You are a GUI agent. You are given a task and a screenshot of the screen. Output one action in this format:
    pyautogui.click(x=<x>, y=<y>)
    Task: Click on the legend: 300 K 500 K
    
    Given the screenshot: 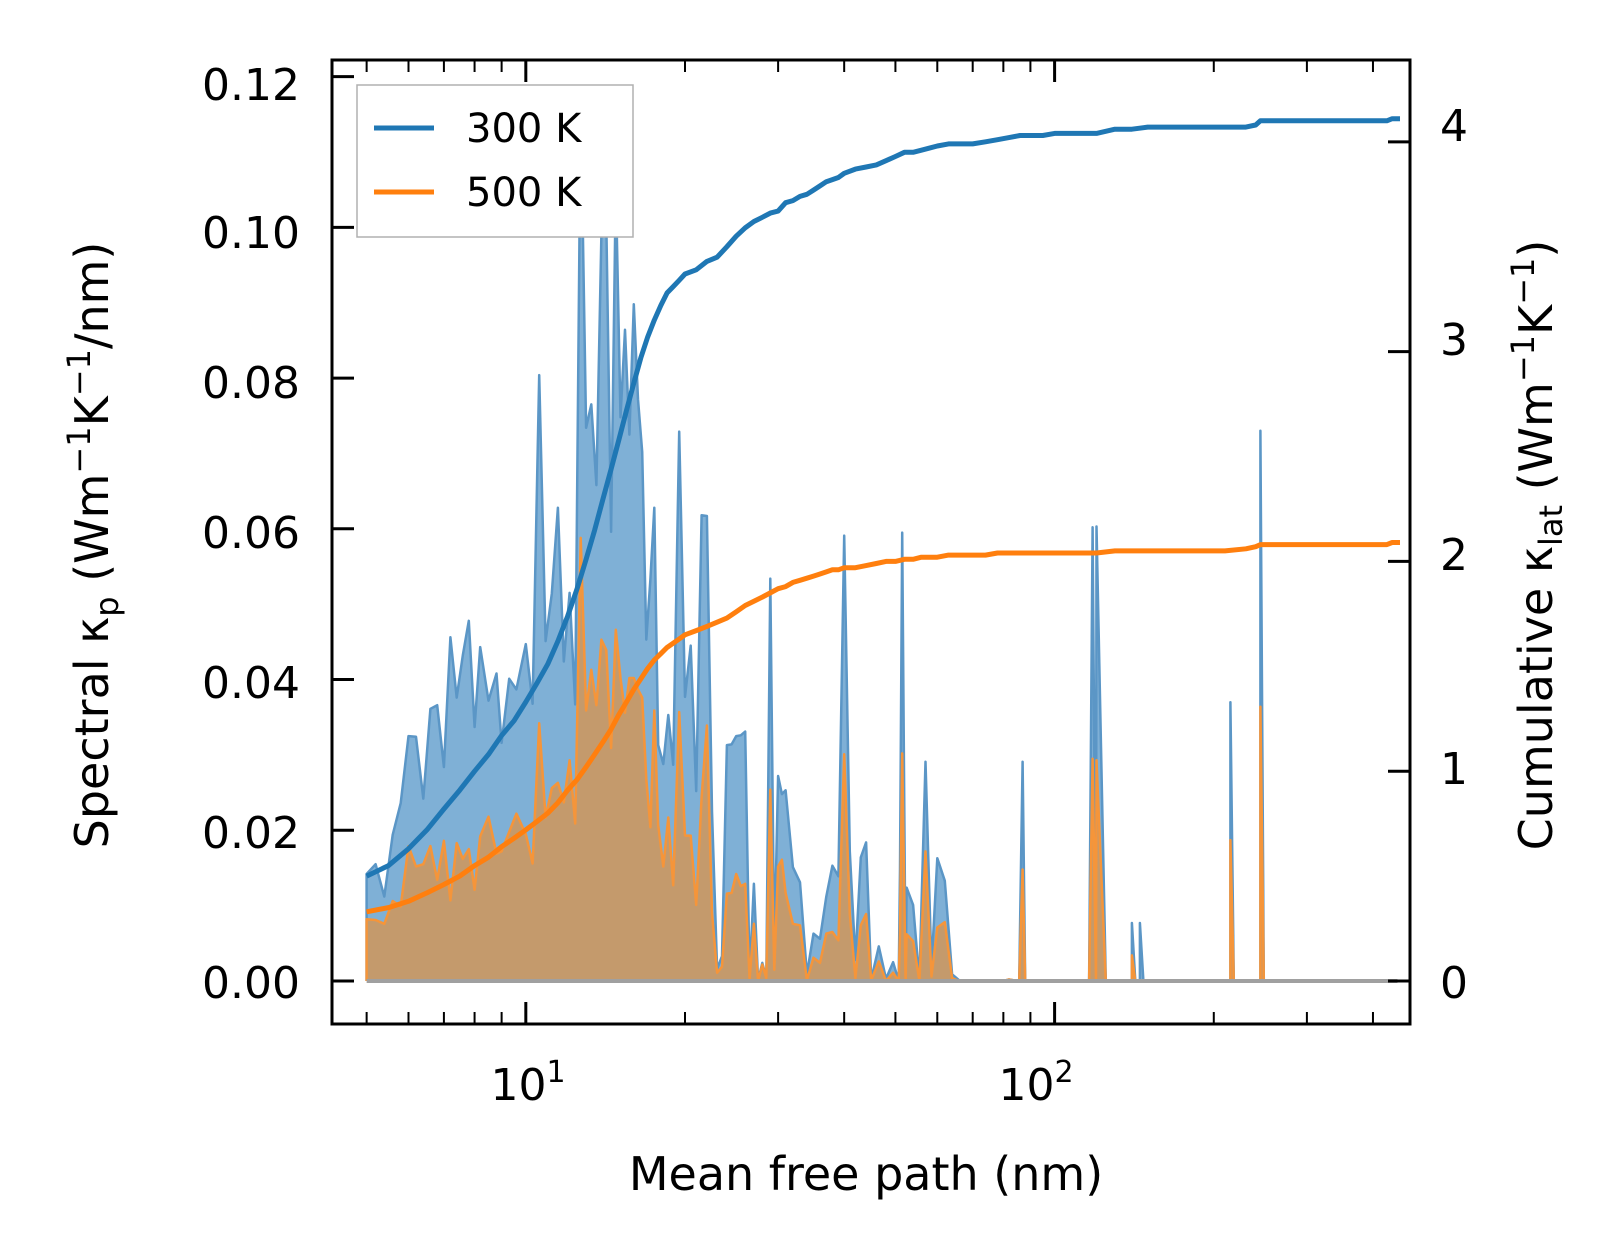 What is the action you would take?
    pyautogui.click(x=495, y=161)
    